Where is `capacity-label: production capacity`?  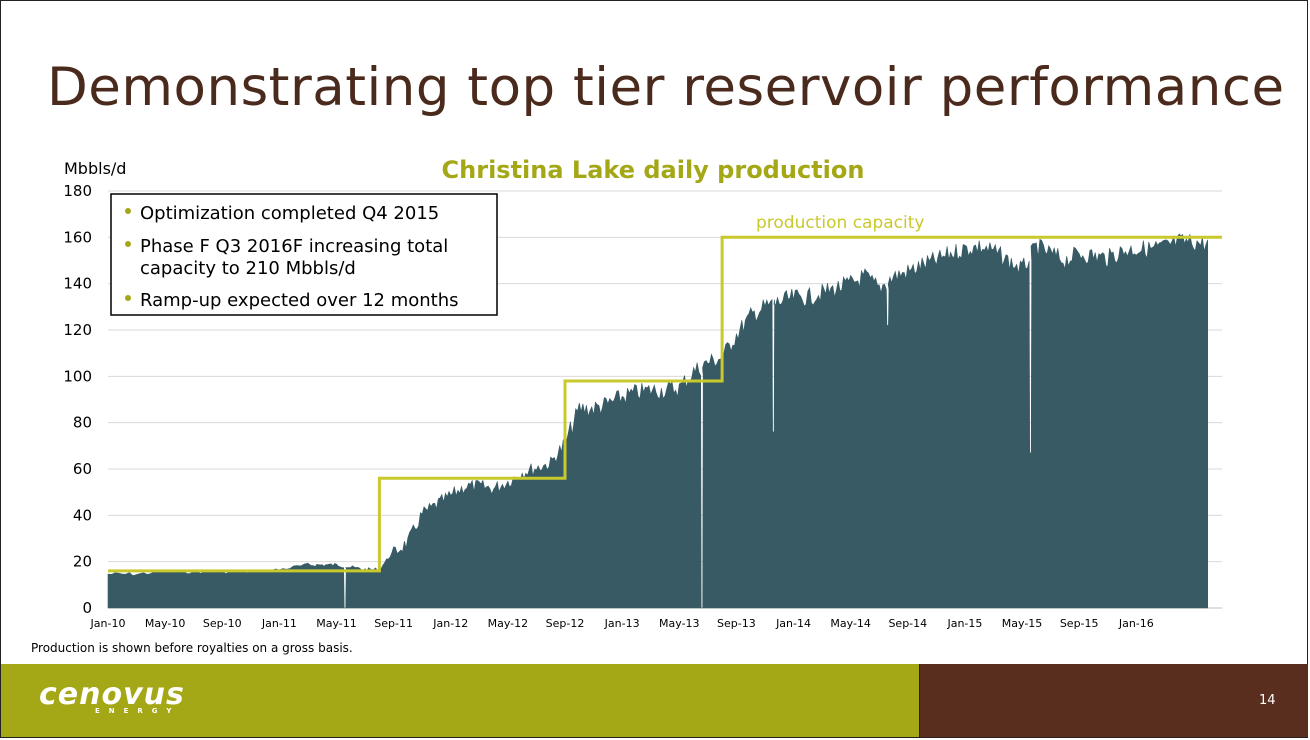 capacity-label: production capacity is located at coordinates (840, 223).